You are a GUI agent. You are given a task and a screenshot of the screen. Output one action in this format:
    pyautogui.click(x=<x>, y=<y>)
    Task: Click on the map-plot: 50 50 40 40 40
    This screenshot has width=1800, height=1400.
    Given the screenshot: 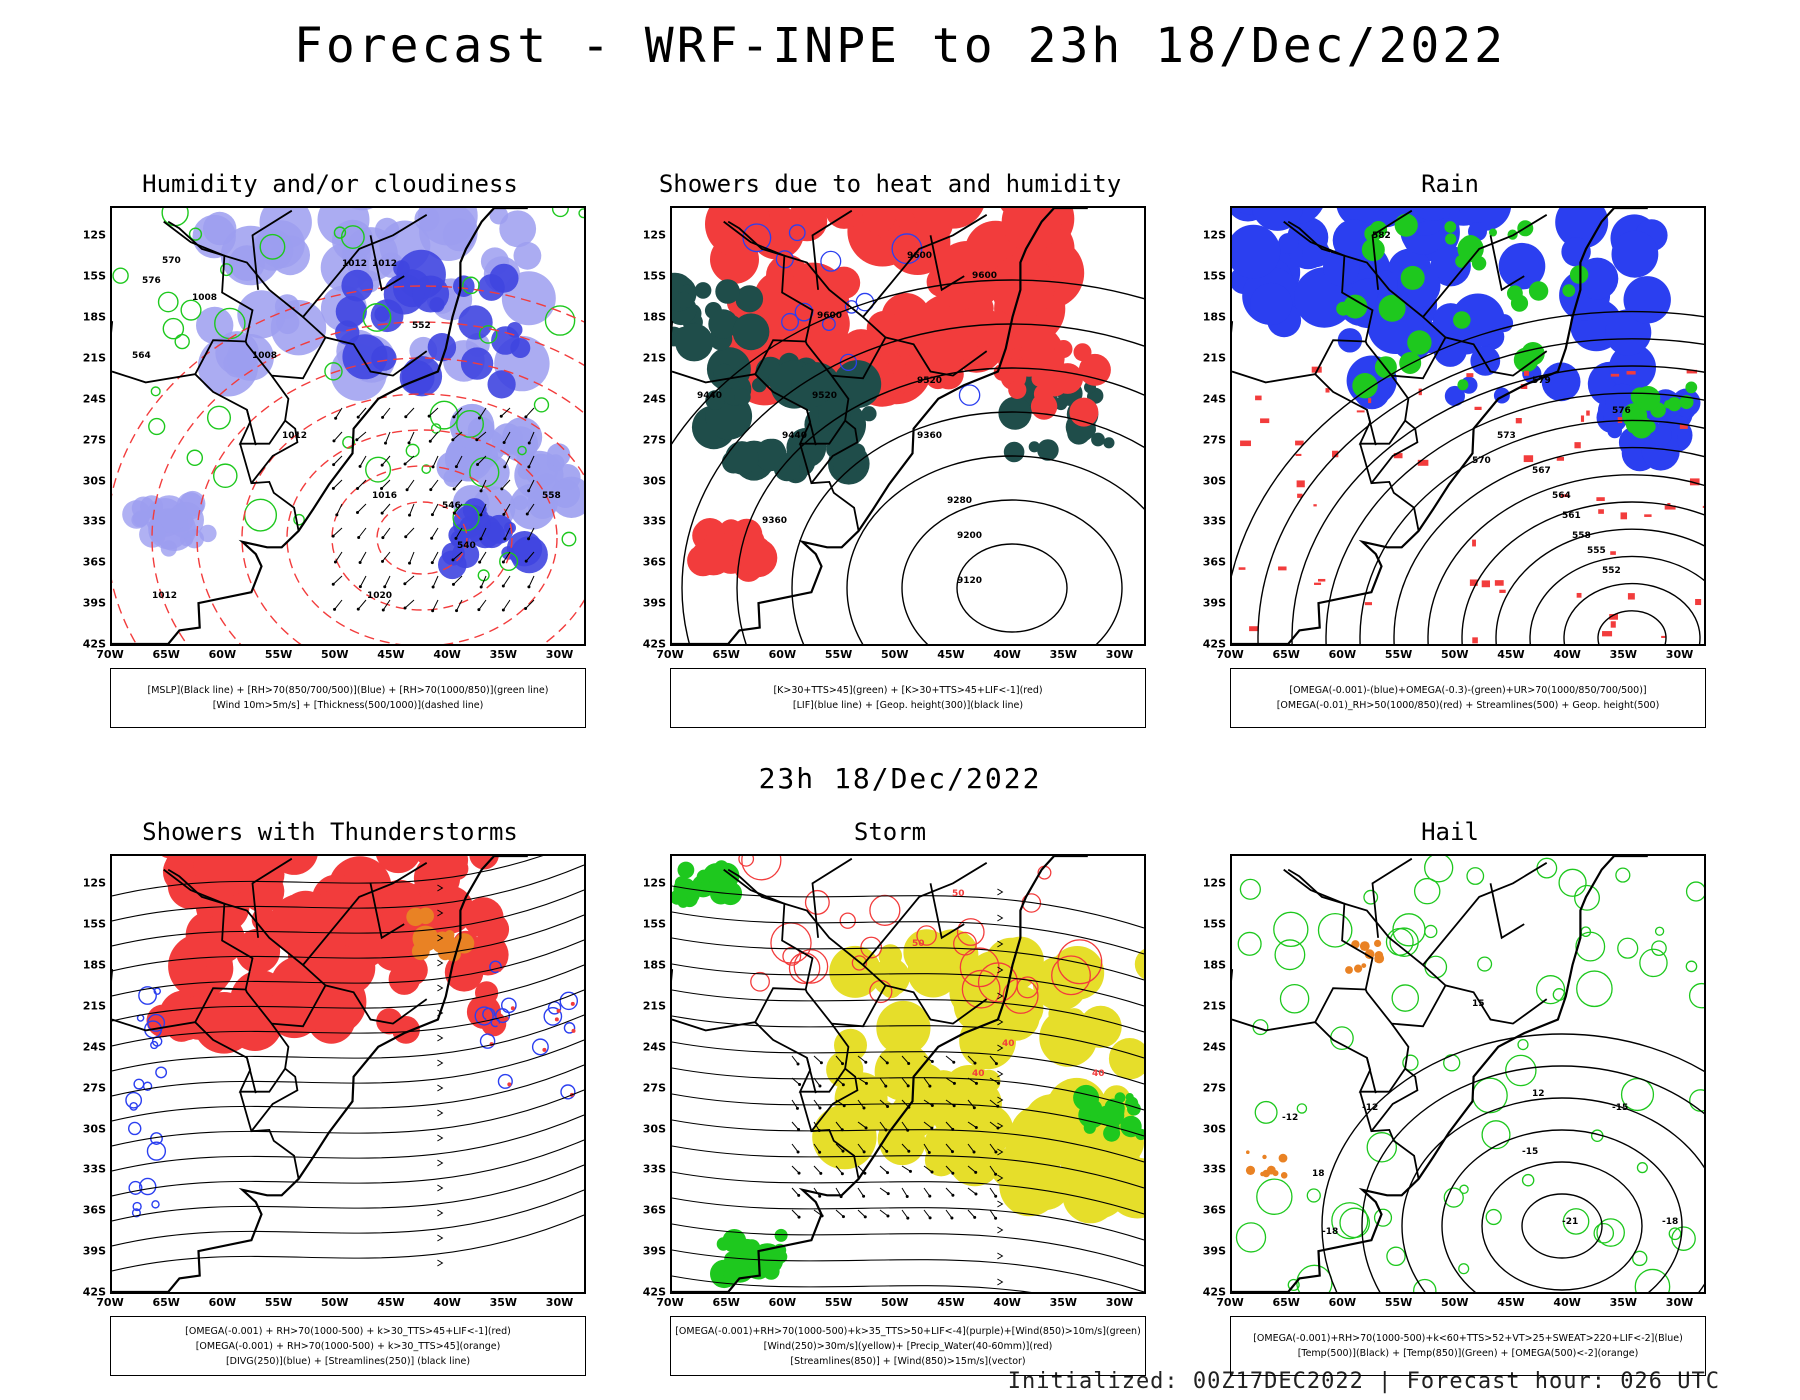 What is the action you would take?
    pyautogui.click(x=908, y=1074)
    